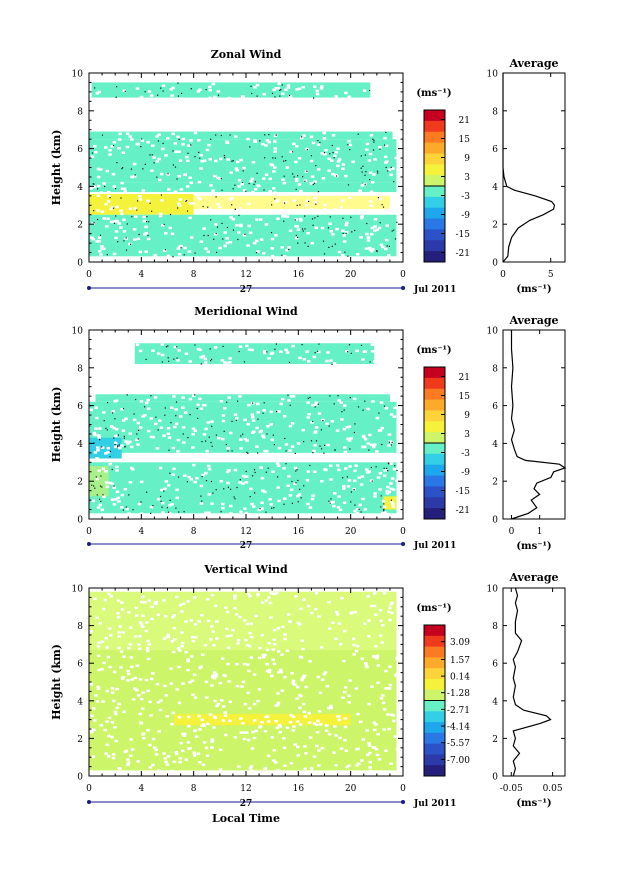  Describe the element at coordinates (403, 802) in the screenshot. I see `date-bar-end` at that location.